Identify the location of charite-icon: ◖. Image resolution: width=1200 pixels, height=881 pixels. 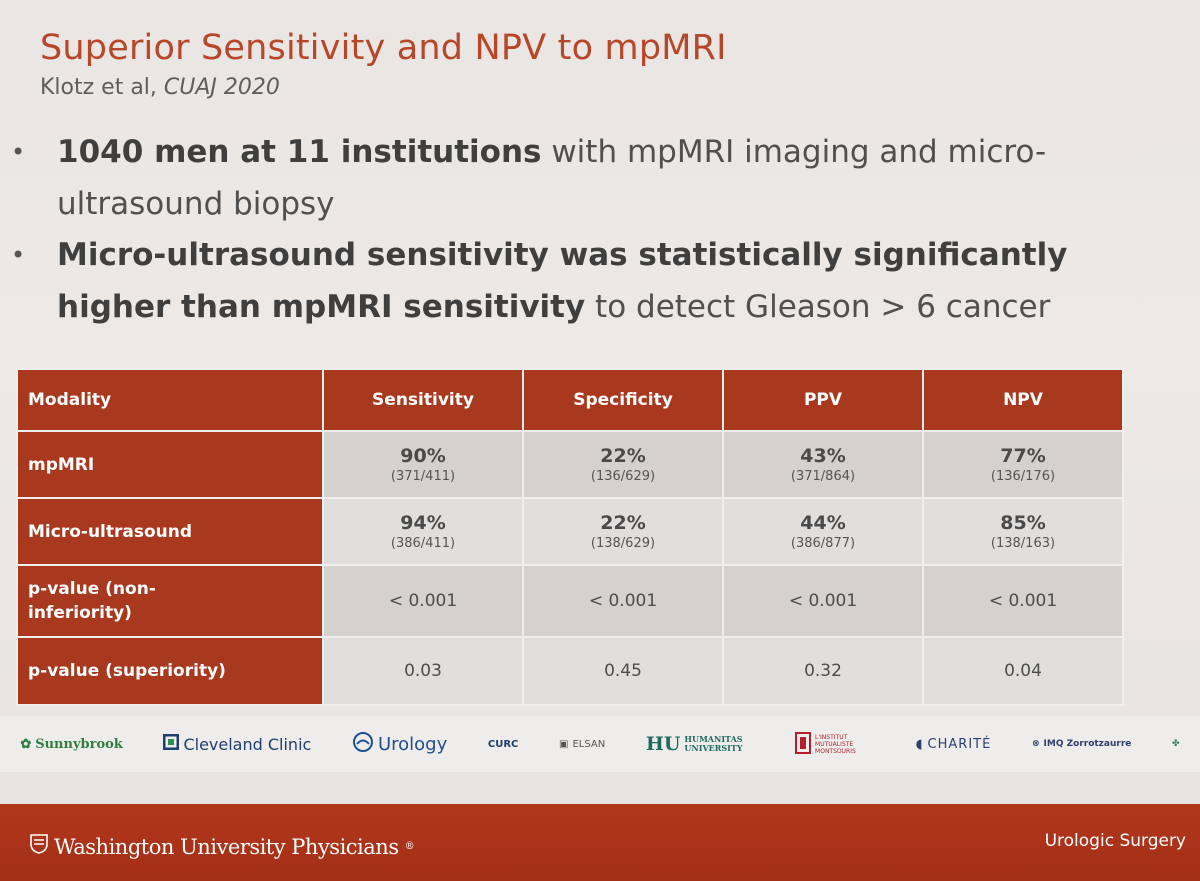
(919, 744).